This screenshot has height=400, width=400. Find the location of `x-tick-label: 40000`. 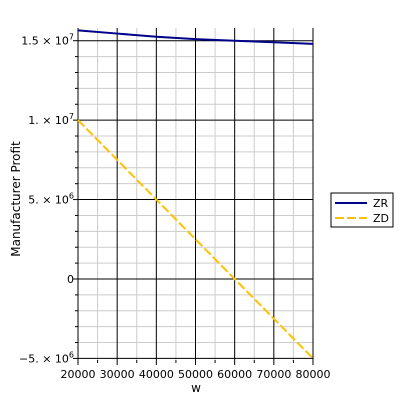

x-tick-label: 40000 is located at coordinates (156, 374).